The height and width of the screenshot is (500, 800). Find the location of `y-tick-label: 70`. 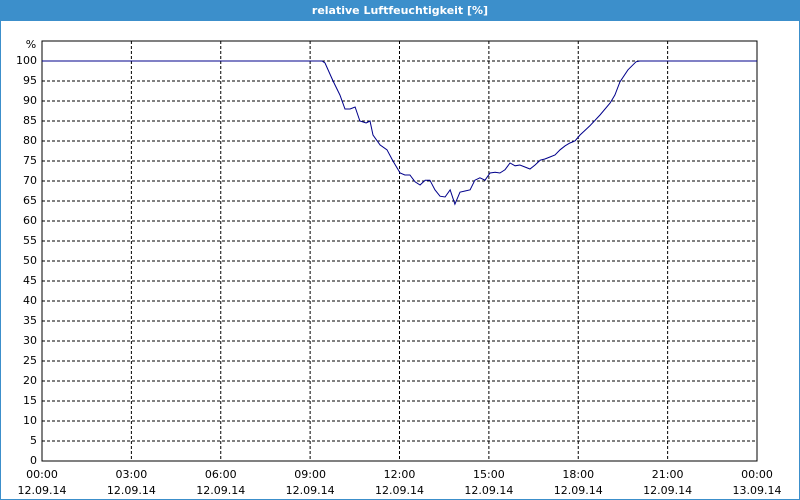

y-tick-label: 70 is located at coordinates (30, 180).